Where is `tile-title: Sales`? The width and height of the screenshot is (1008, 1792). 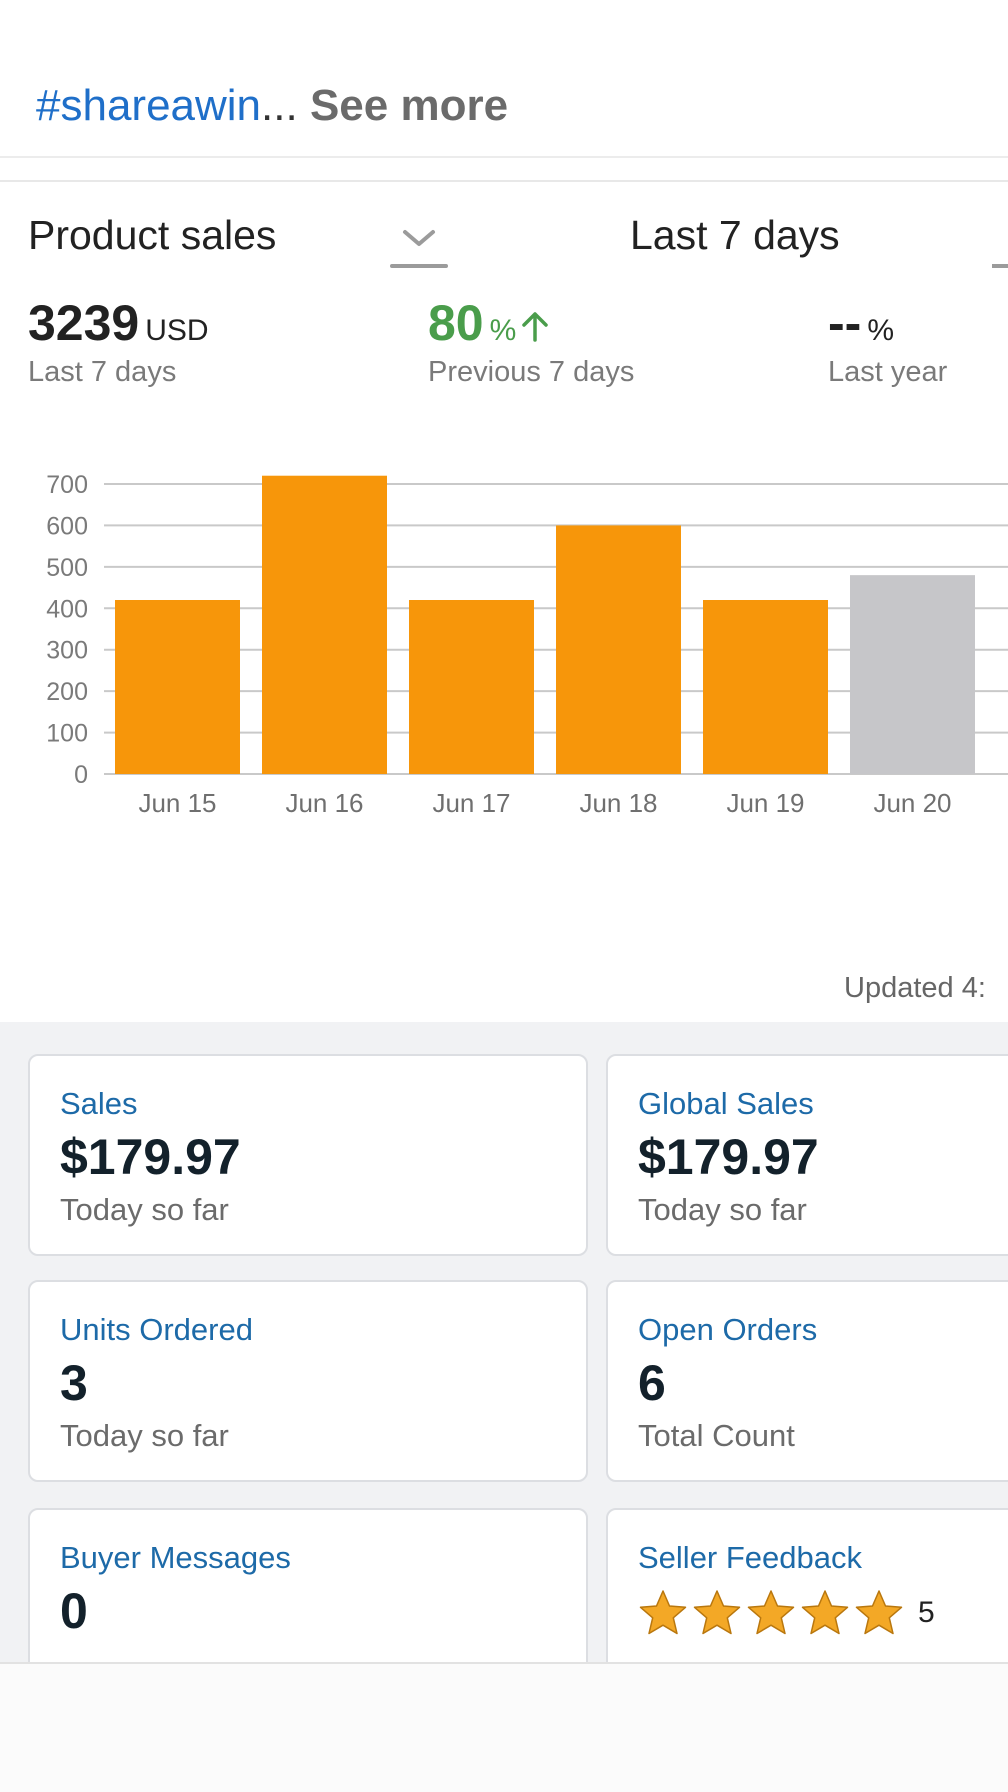
tile-title: Sales is located at coordinates (99, 1103).